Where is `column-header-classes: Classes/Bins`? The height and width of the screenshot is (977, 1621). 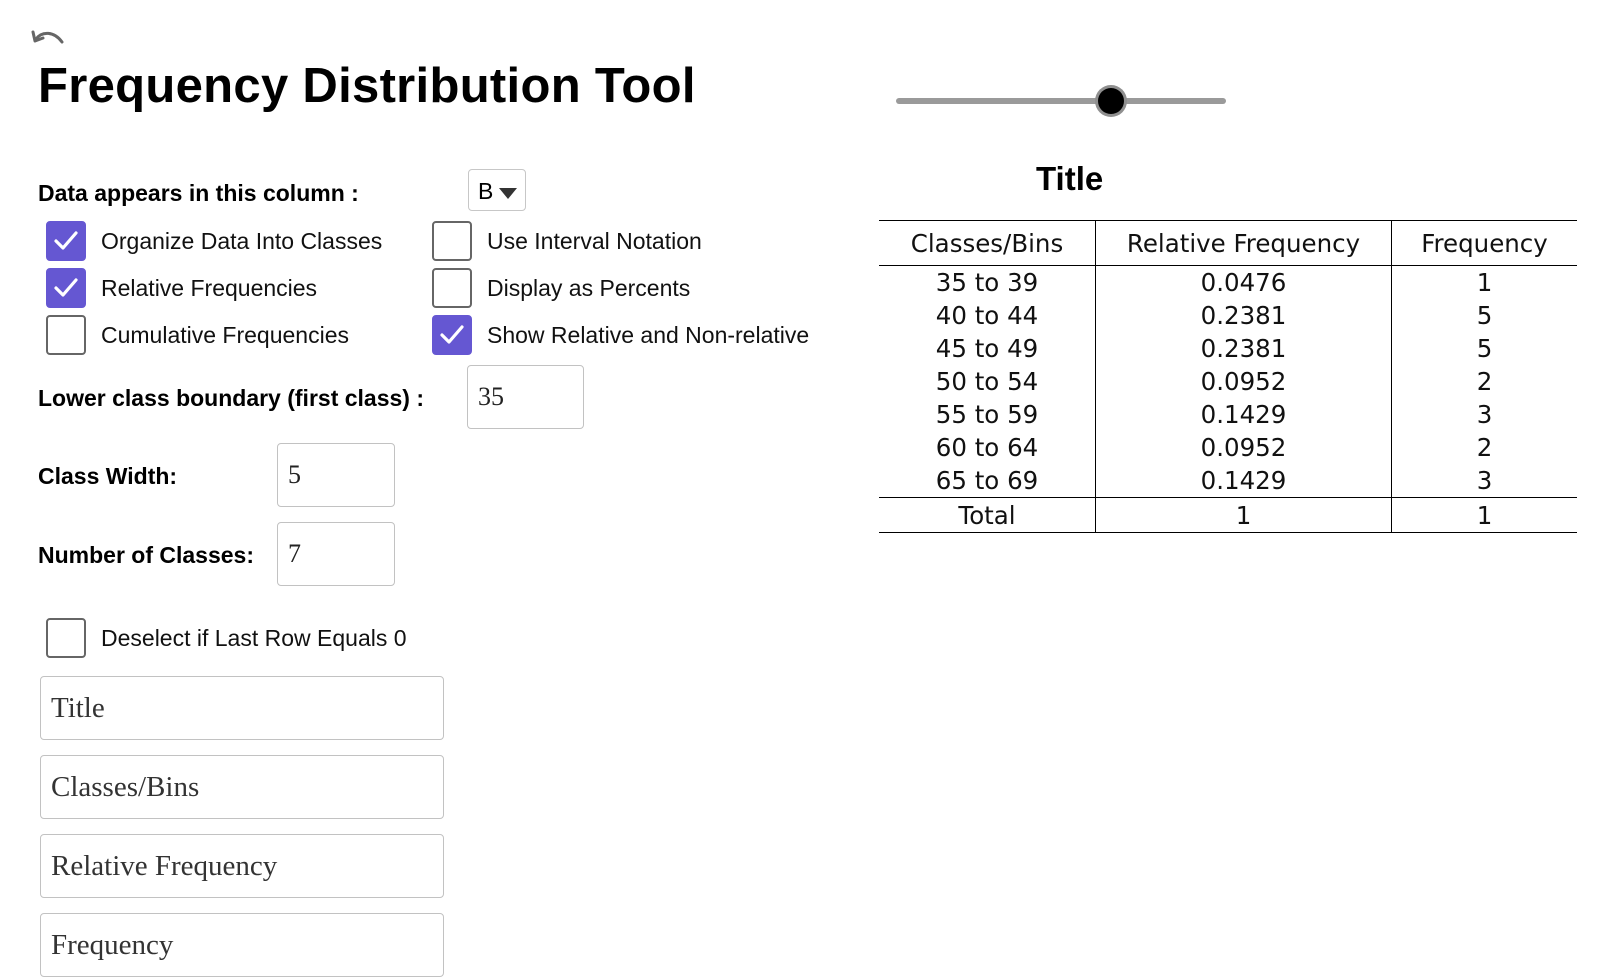
column-header-classes: Classes/Bins is located at coordinates (987, 243).